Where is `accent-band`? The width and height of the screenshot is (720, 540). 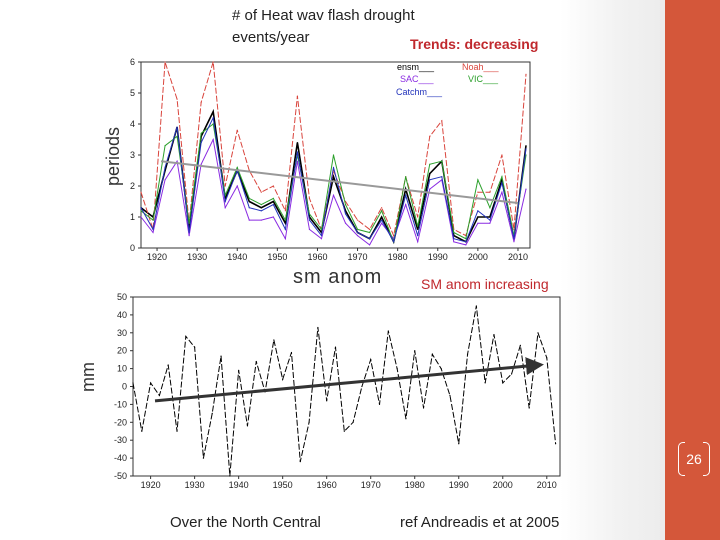
accent-band is located at coordinates (692, 270).